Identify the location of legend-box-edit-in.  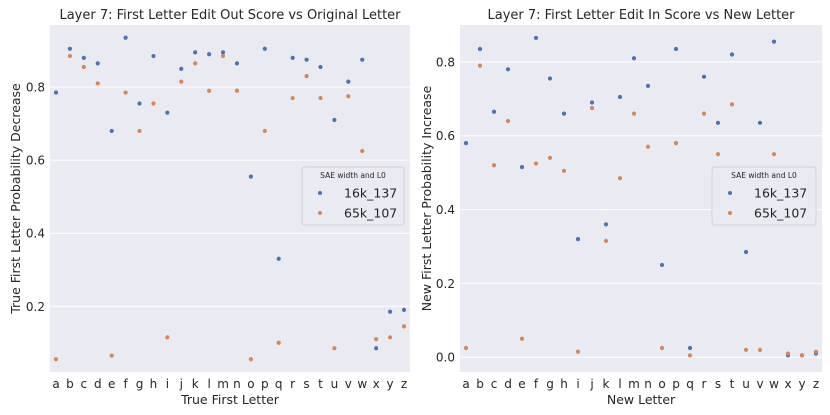
(764, 196).